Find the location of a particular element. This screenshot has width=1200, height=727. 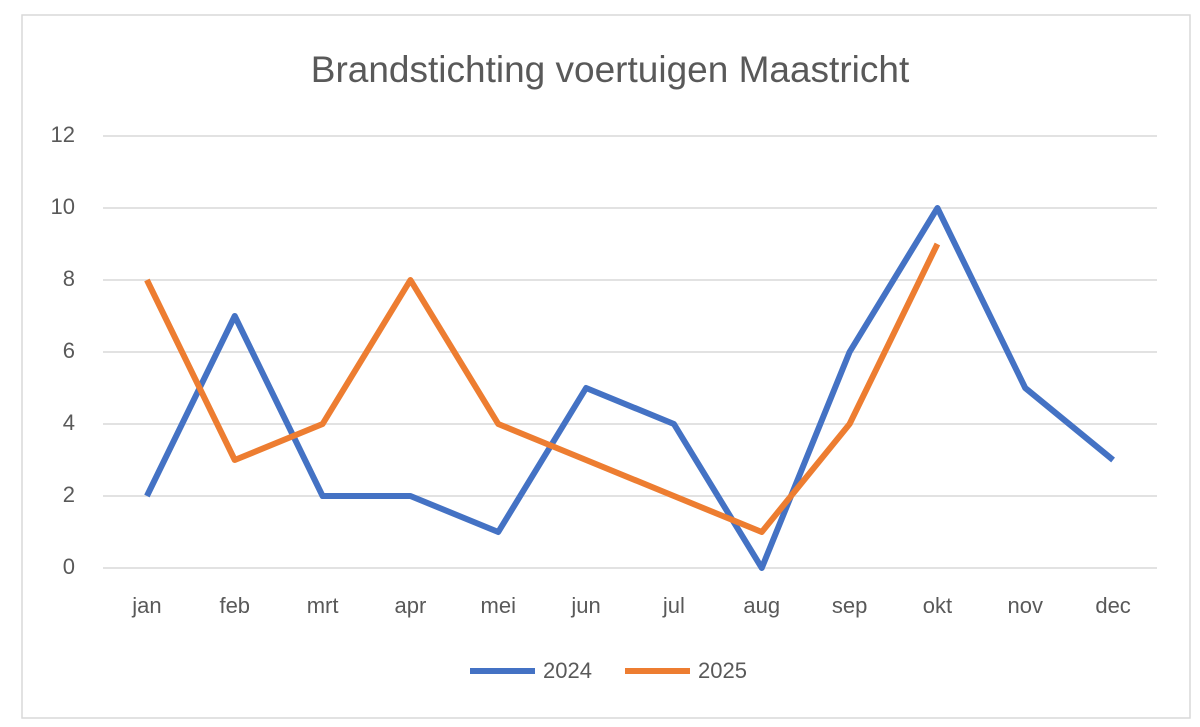

y-tick-label: 0 is located at coordinates (69, 566).